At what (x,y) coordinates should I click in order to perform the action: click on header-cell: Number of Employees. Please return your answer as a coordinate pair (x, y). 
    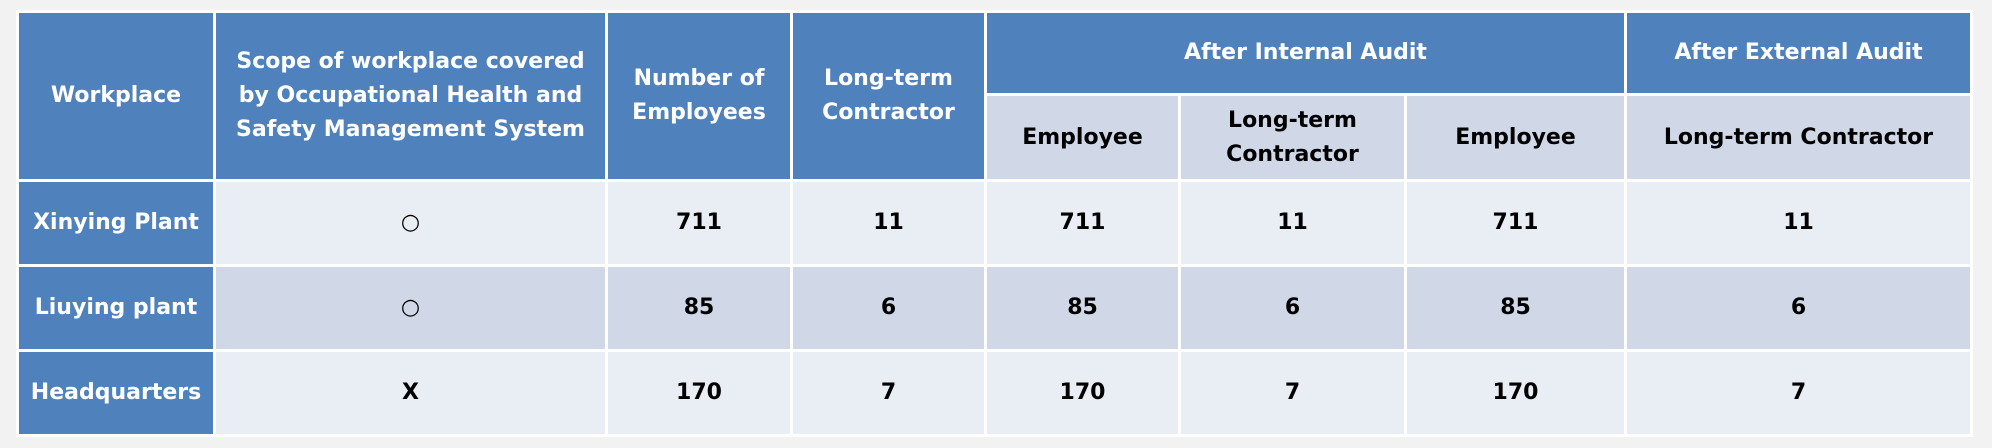
    Looking at the image, I should click on (699, 96).